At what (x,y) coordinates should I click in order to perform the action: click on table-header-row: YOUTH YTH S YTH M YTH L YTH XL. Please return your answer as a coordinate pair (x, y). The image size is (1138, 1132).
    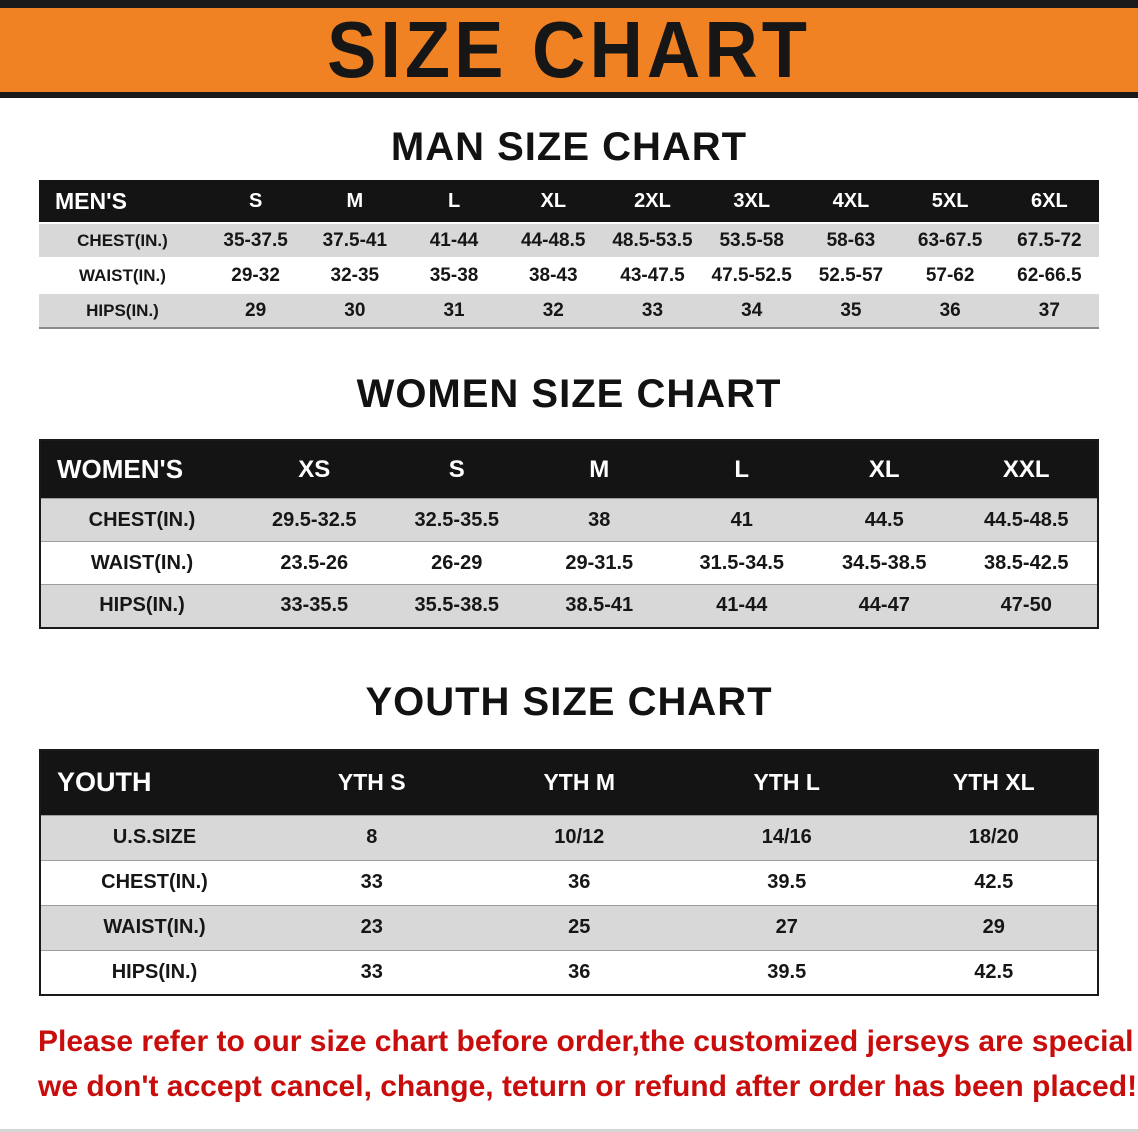
    Looking at the image, I should click on (569, 782).